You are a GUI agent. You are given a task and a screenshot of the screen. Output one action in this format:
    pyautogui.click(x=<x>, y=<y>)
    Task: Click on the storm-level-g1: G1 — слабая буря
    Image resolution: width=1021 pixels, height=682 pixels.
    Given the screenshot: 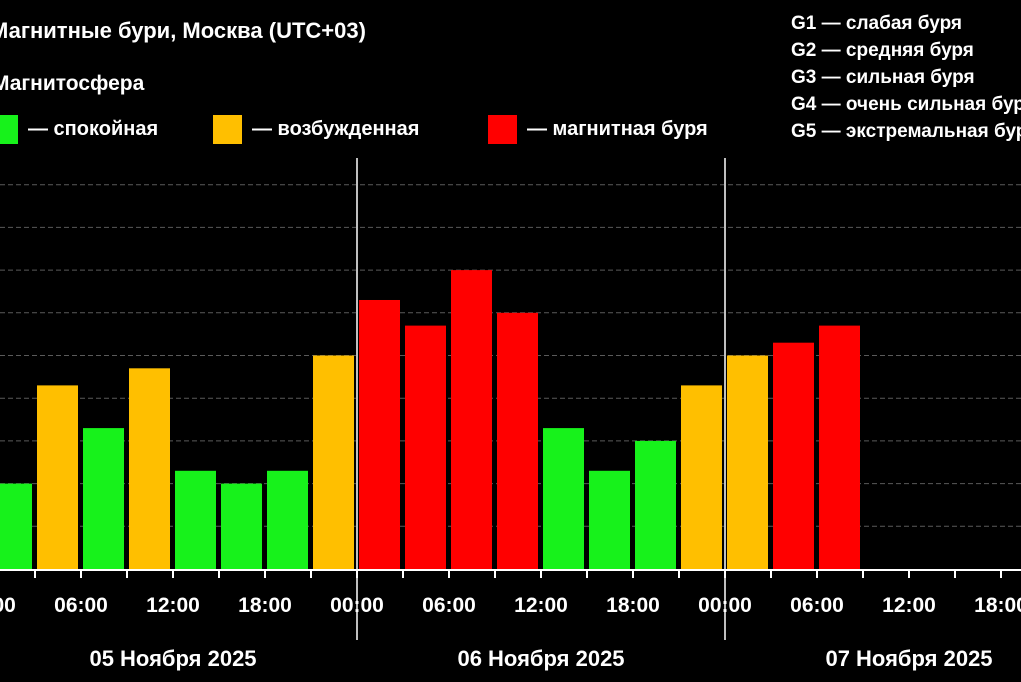 What is the action you would take?
    pyautogui.click(x=877, y=23)
    